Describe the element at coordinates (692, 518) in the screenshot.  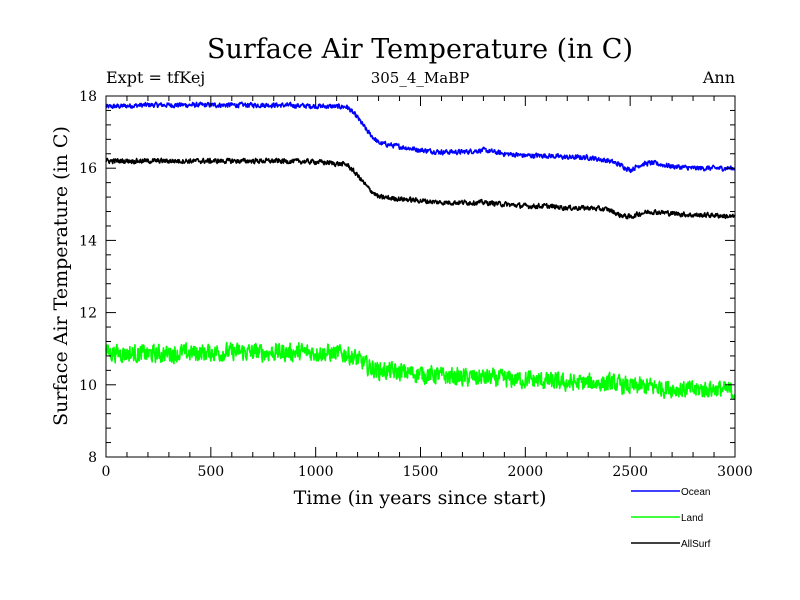
I see `legend-label-land: Land` at that location.